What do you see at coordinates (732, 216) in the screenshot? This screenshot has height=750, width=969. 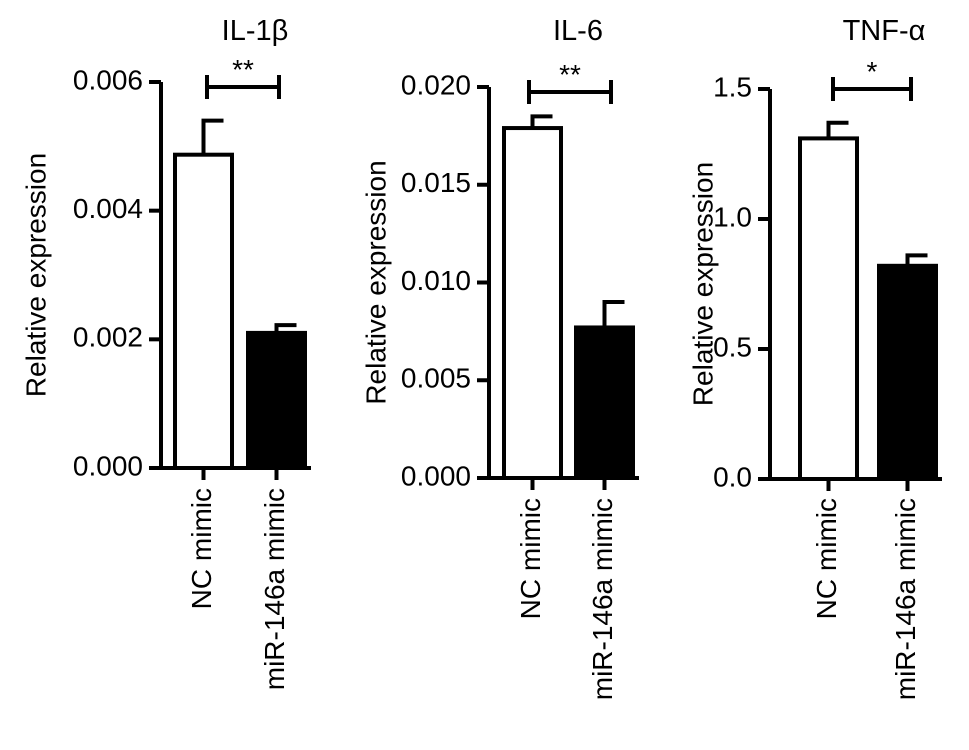 I see `y-tick-label: 1.0` at bounding box center [732, 216].